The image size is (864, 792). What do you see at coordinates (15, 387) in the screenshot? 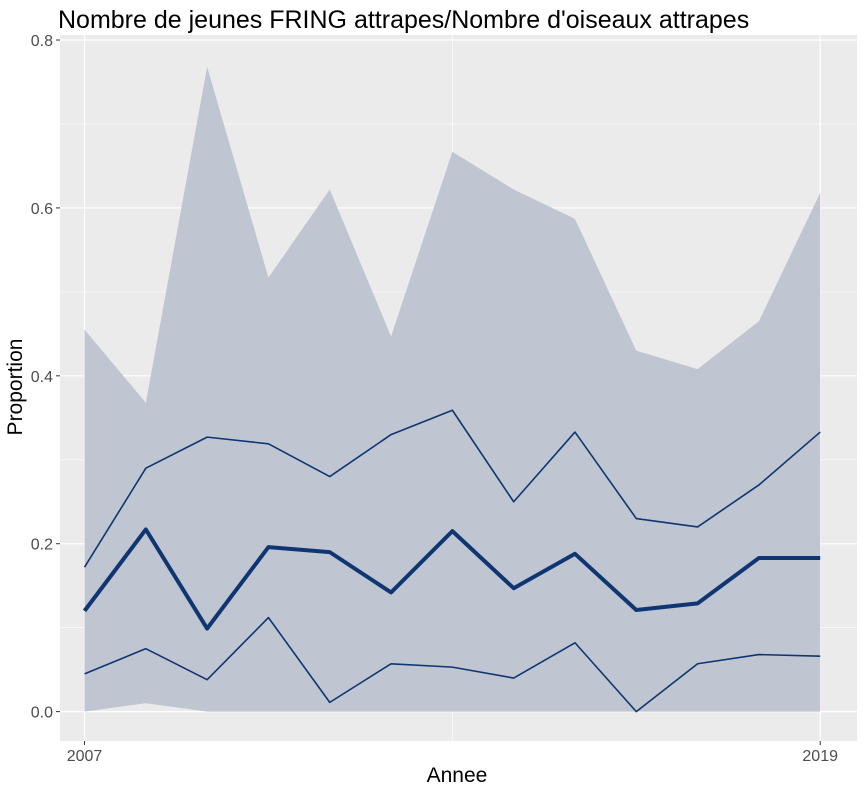
I see `y-axis-title: Proportion` at bounding box center [15, 387].